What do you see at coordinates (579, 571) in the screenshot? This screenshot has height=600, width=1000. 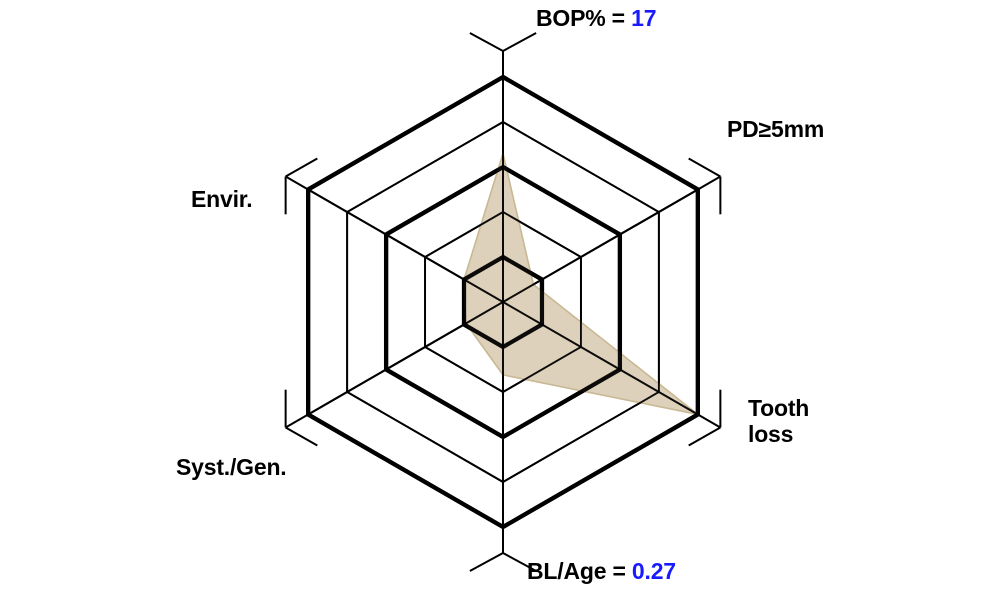 I see `axis-label-bl-name: BL/Age =` at bounding box center [579, 571].